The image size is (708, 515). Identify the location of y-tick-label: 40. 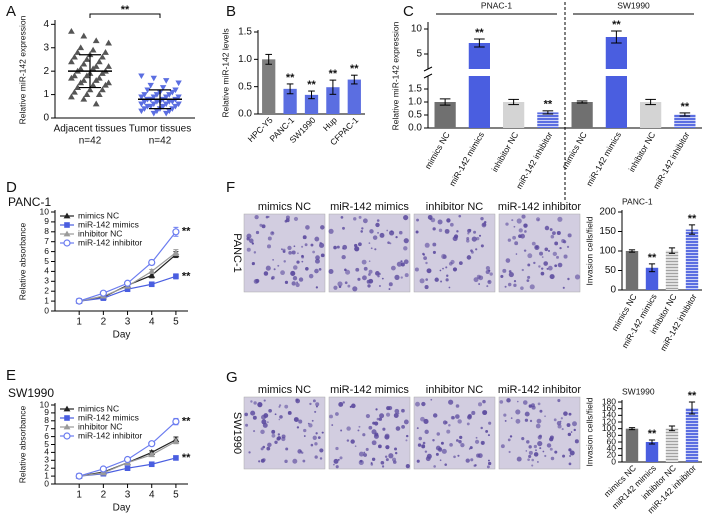
(612, 448).